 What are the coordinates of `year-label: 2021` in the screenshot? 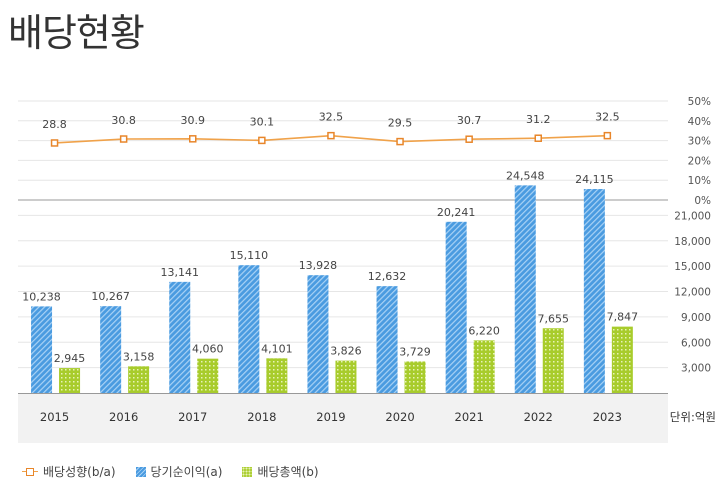 It's located at (469, 417).